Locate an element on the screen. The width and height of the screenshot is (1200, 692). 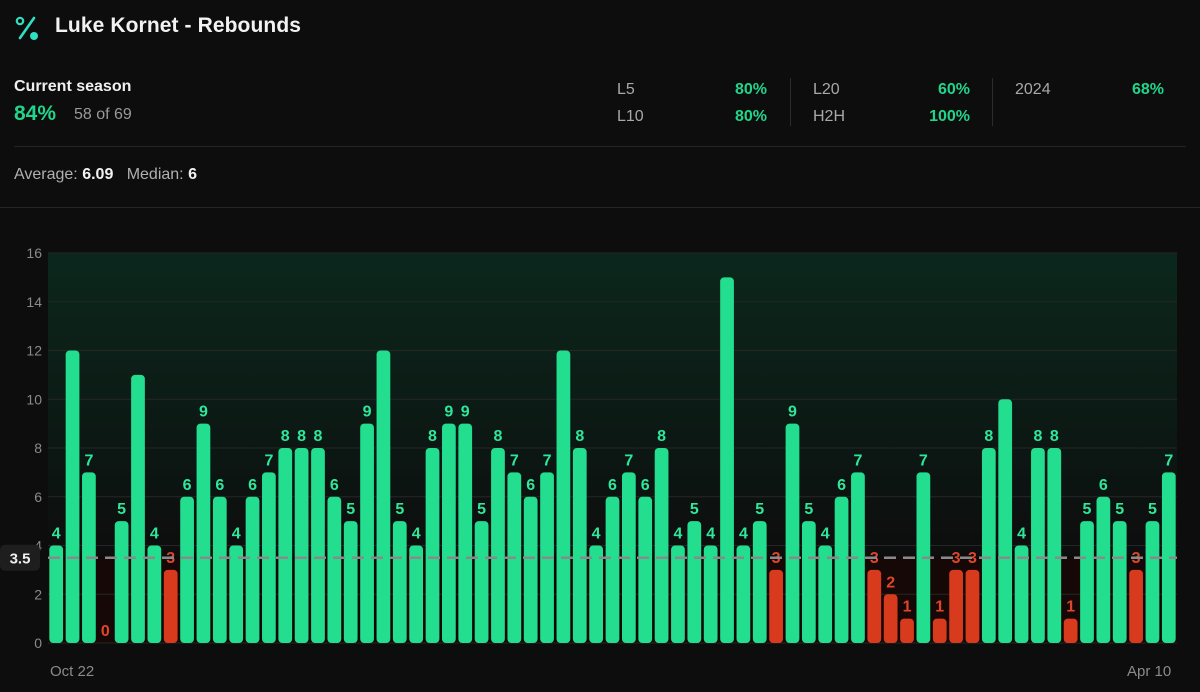
page-title: Luke Kornet - Rebounds is located at coordinates (178, 25).